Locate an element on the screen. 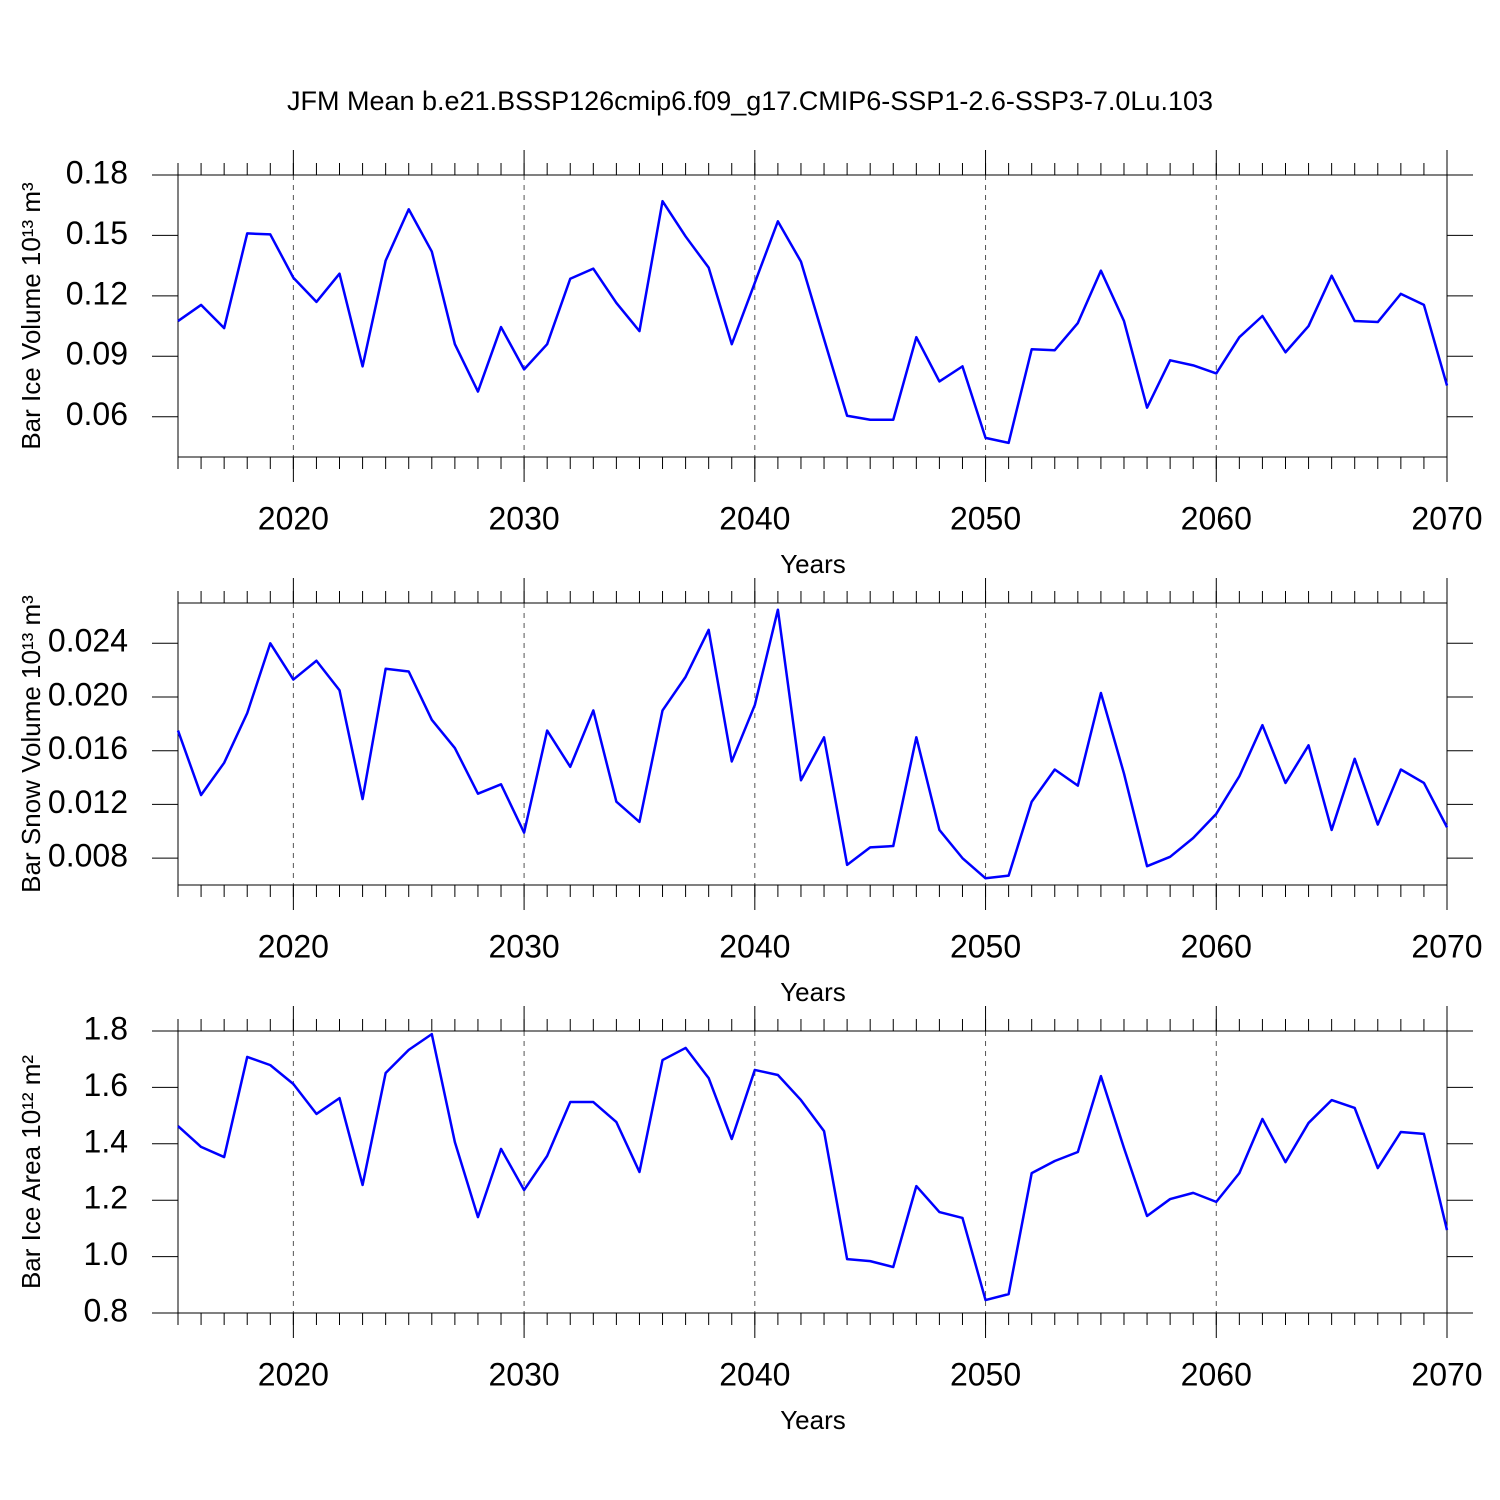 The height and width of the screenshot is (1500, 1500). y-tick-label: 0.020 is located at coordinates (88, 694).